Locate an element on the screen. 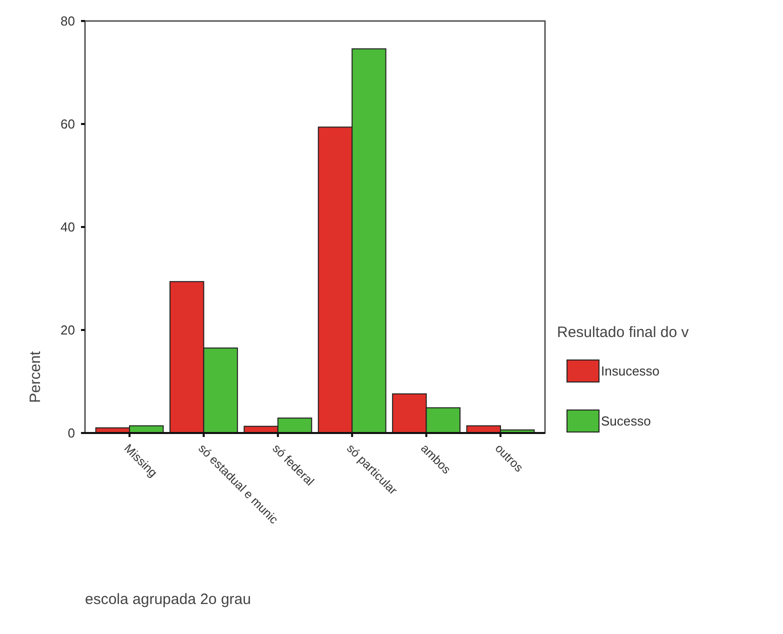 The width and height of the screenshot is (783, 634). legend-title: Resultado final do v is located at coordinates (623, 332).